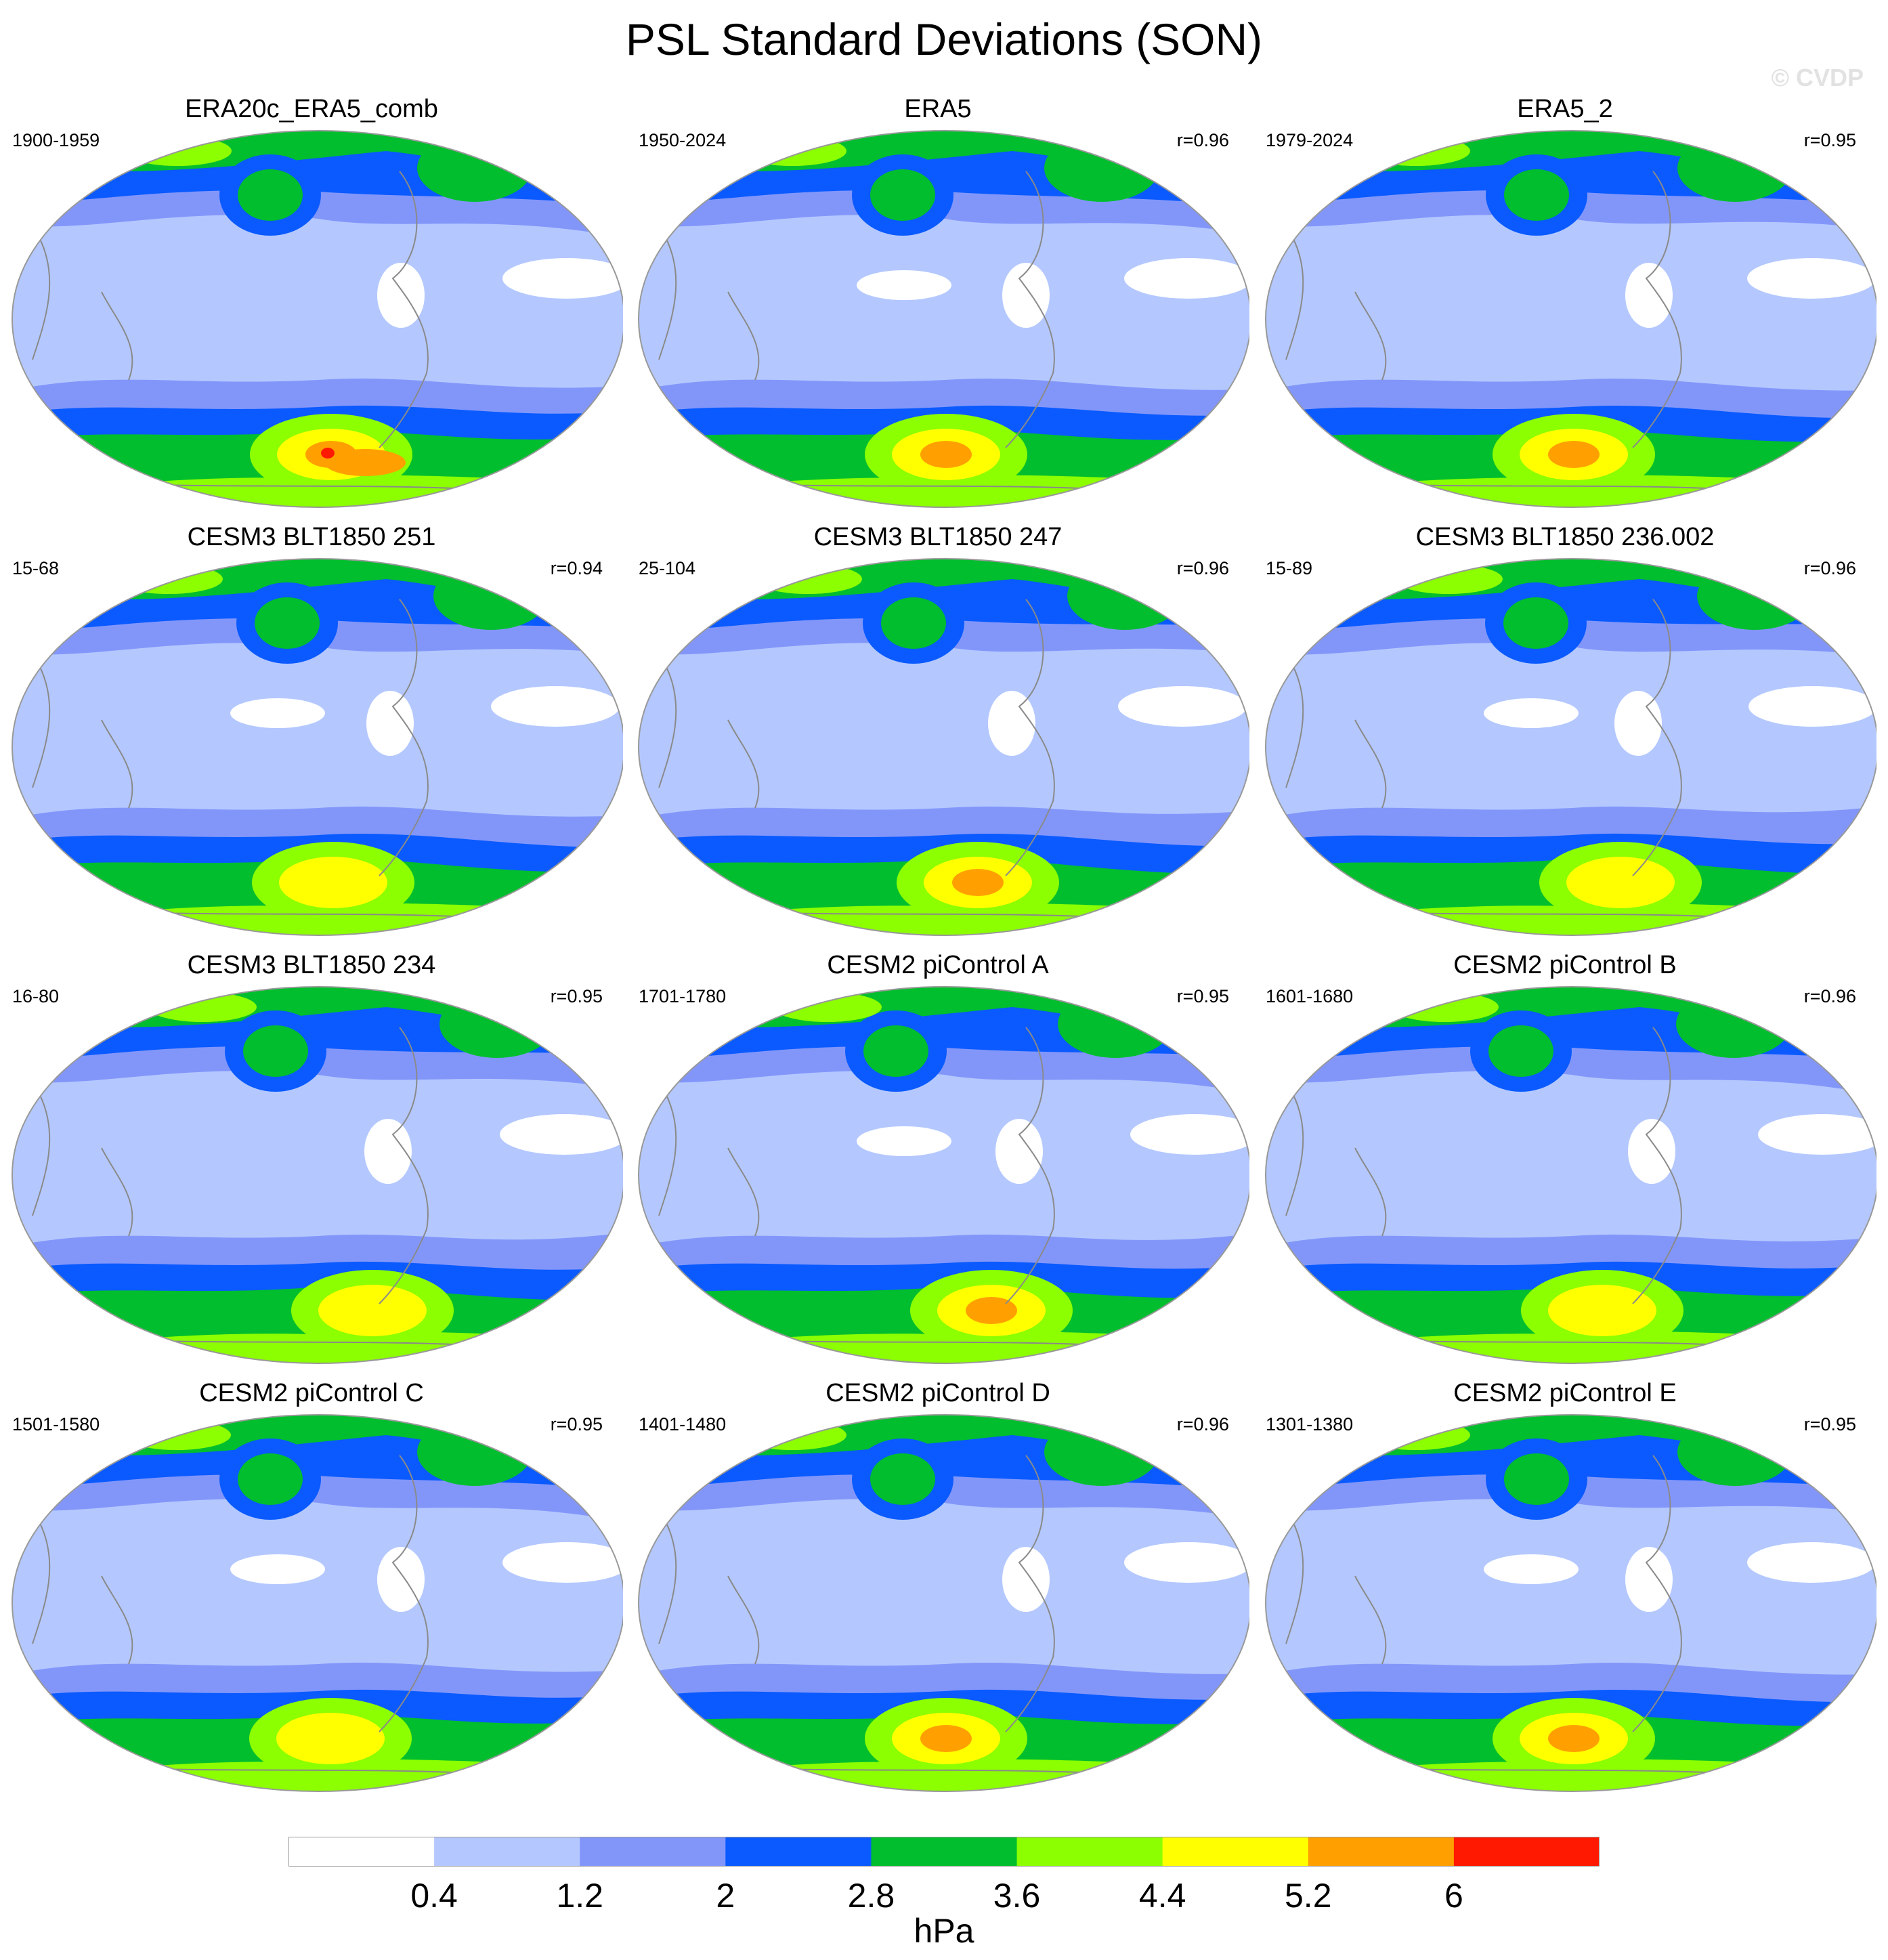  I want to click on map-panel: CESM3 BLT1850 247 25-104 r=0.96, so click(938, 731).